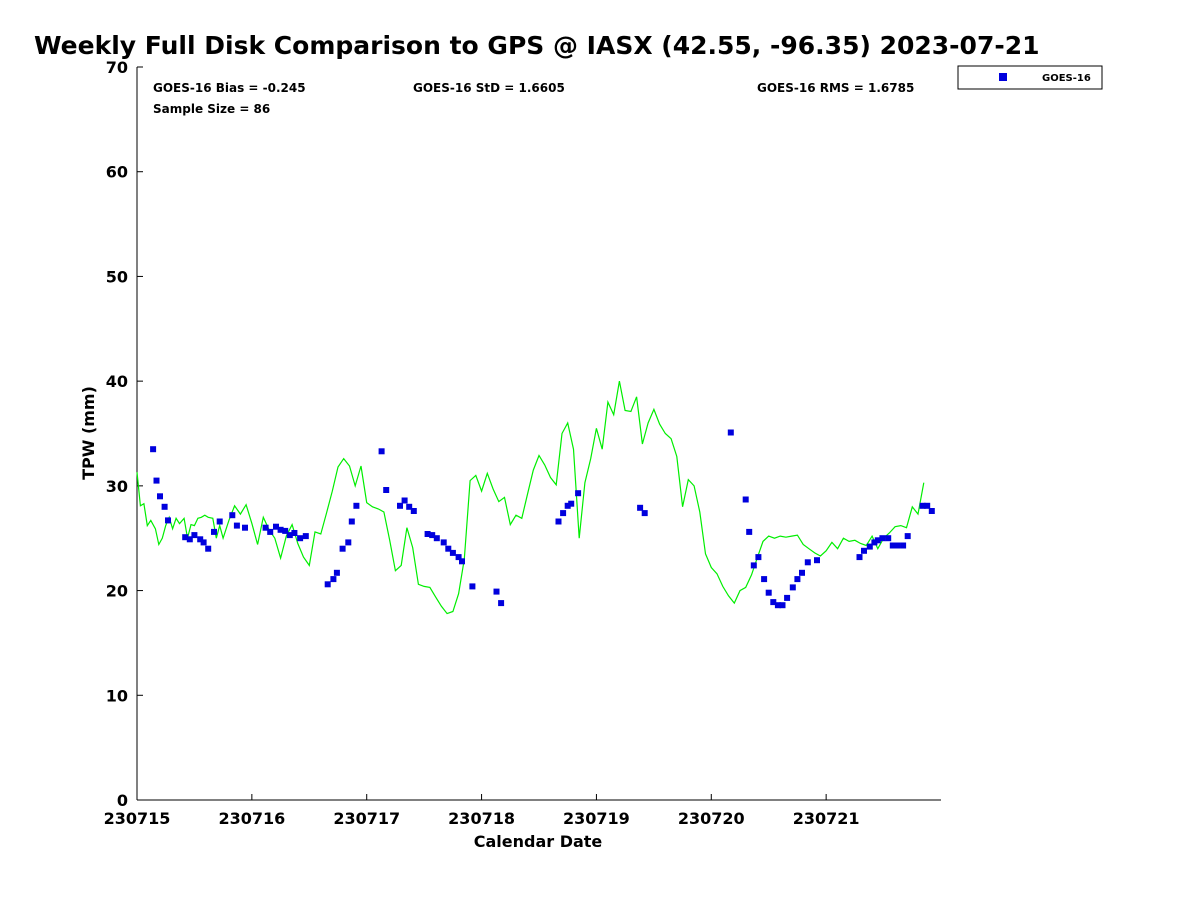 The image size is (1200, 900). I want to click on bias-stat: GOES-16 Bias = -0.245, so click(229, 88).